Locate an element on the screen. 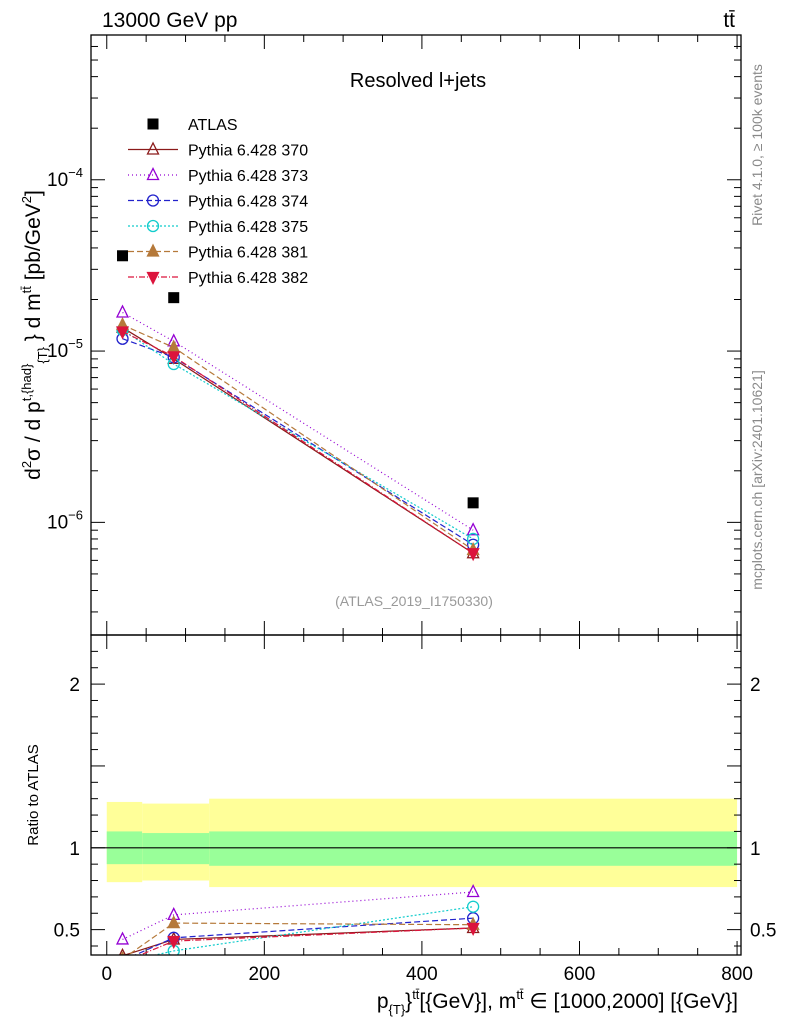 This screenshot has height=1024, width=786. legend-label: Pythia 6.428 373 is located at coordinates (248, 176).